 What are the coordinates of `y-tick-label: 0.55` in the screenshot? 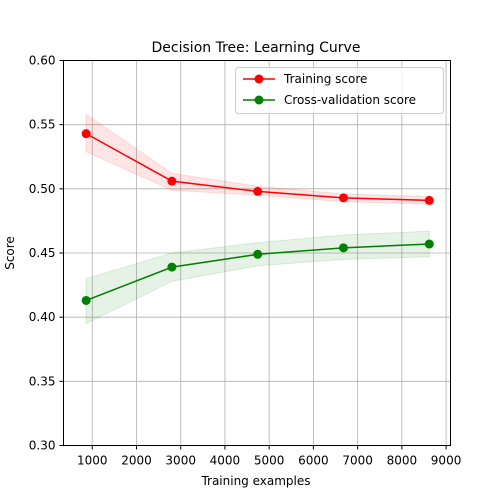 It's located at (42, 125).